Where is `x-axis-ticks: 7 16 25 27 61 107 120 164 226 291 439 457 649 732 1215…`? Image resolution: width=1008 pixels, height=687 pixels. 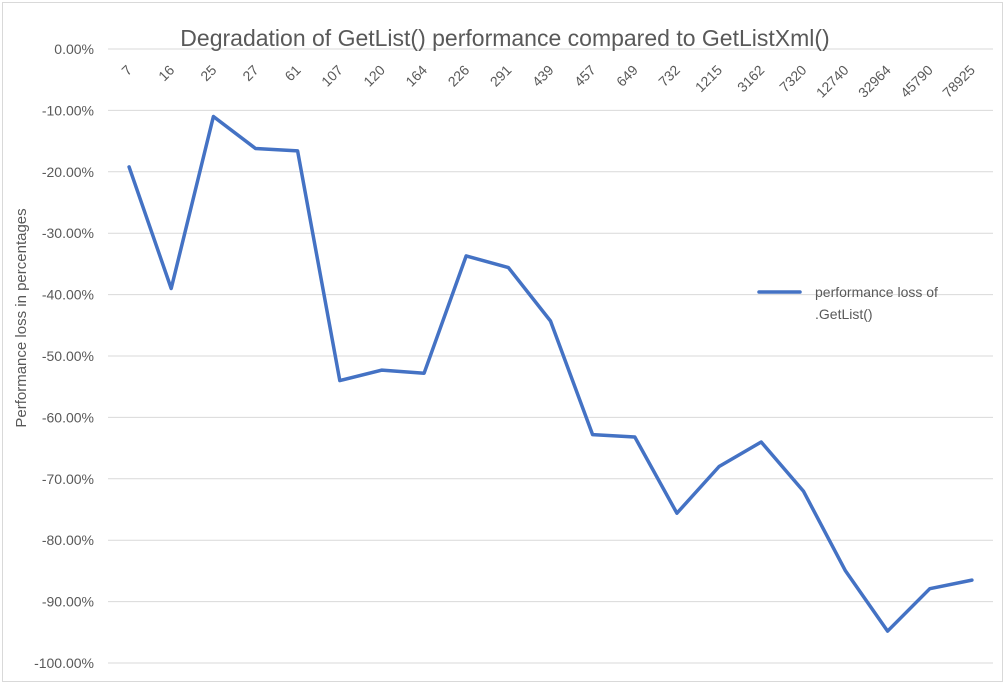 x-axis-ticks: 7 16 25 27 61 107 120 164 226 291 439 457 649 732 1215… is located at coordinates (548, 81).